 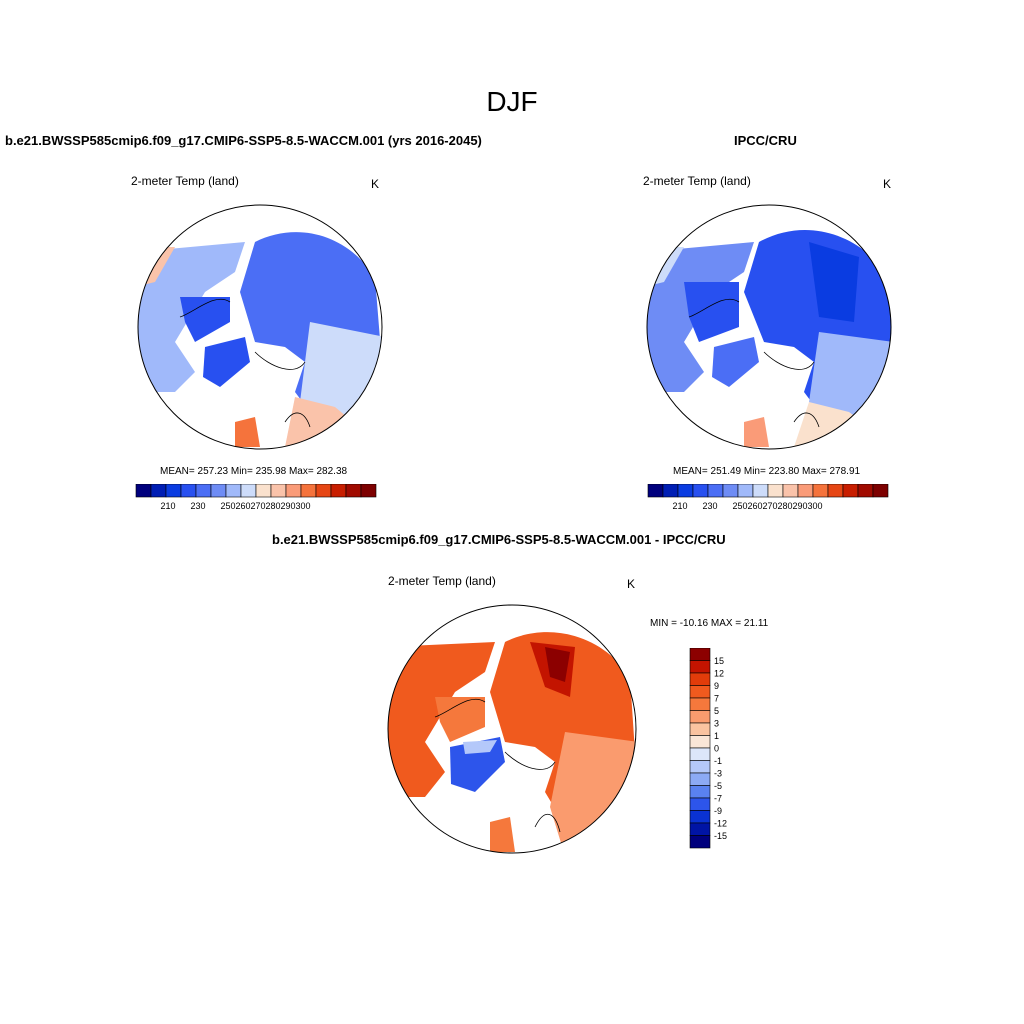 I want to click on panel-obs-variable: 2-meter Temp (land), so click(x=697, y=181).